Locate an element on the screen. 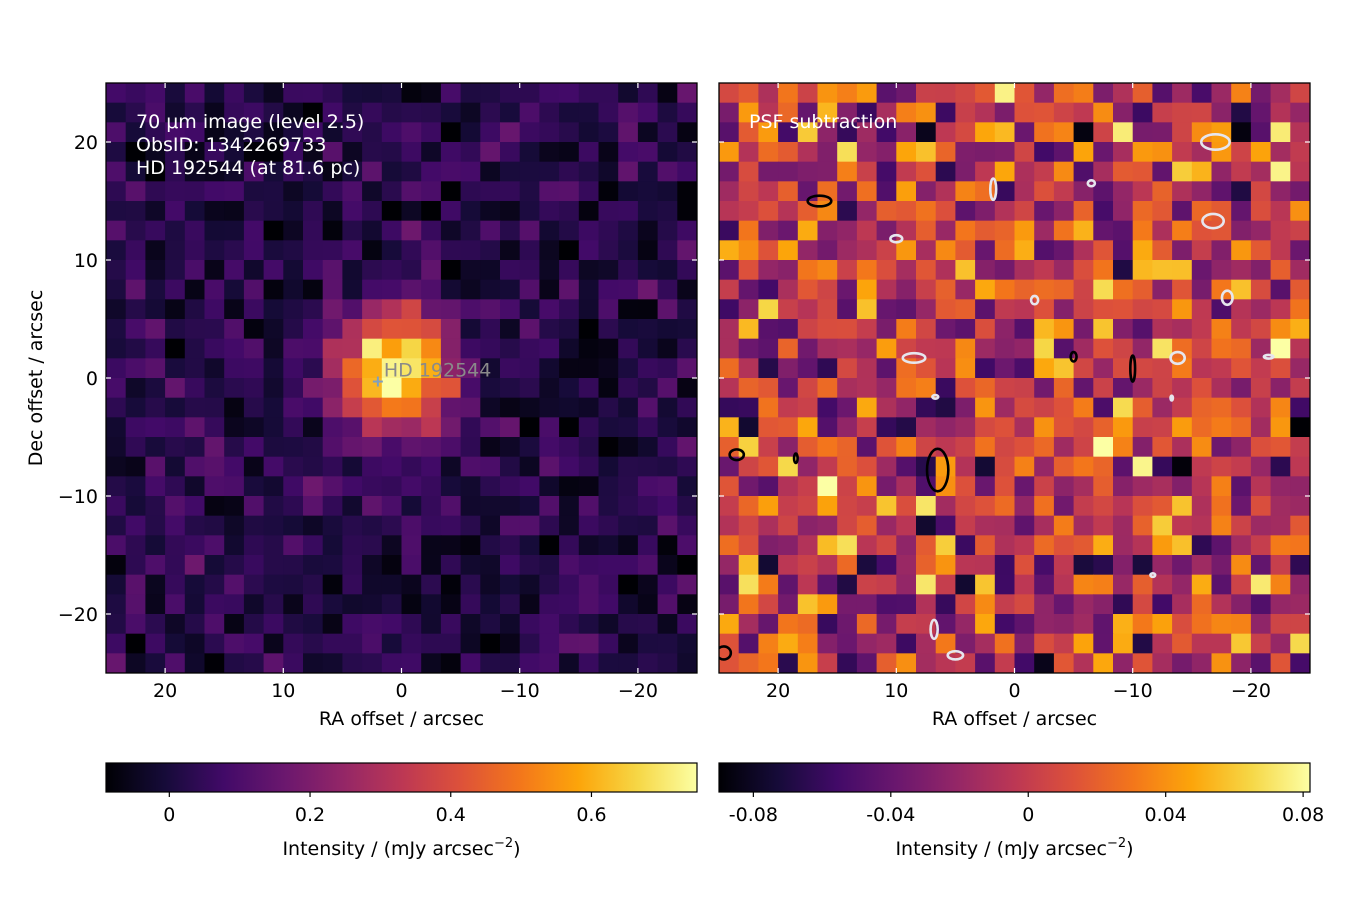 This screenshot has height=900, width=1350. contour-negative is located at coordinates (1091, 183).